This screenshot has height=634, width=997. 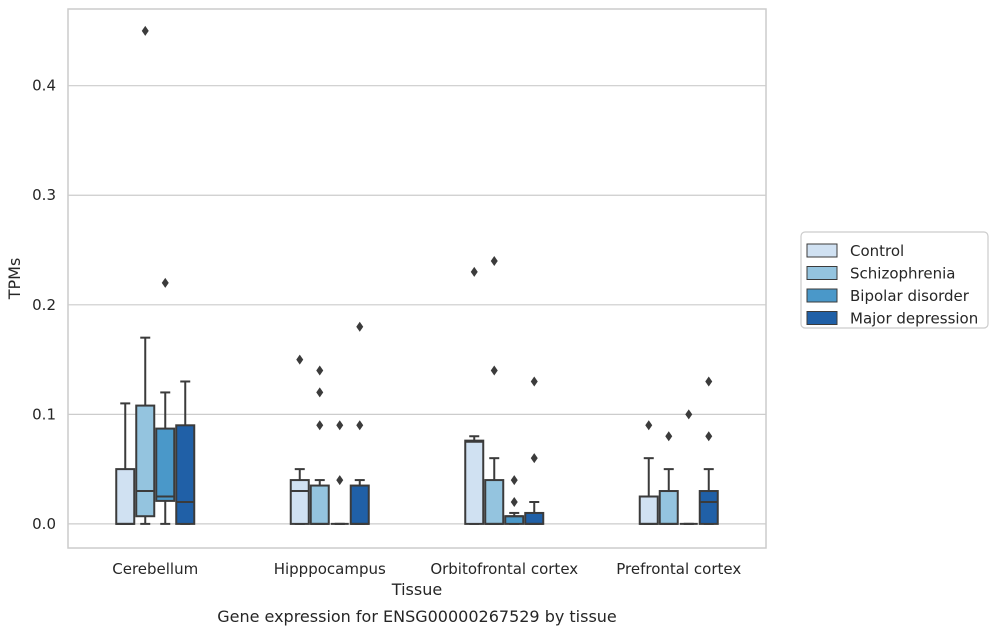 I want to click on x-axis-label: Tissue, so click(x=416, y=589).